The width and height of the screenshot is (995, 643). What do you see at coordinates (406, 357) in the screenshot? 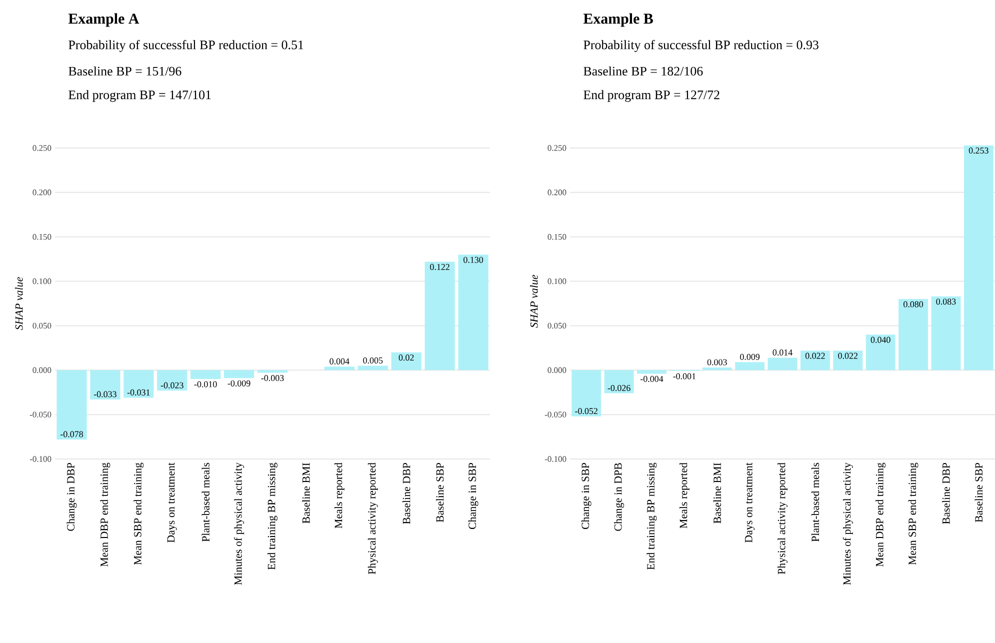
I see `data-label: 0.02` at bounding box center [406, 357].